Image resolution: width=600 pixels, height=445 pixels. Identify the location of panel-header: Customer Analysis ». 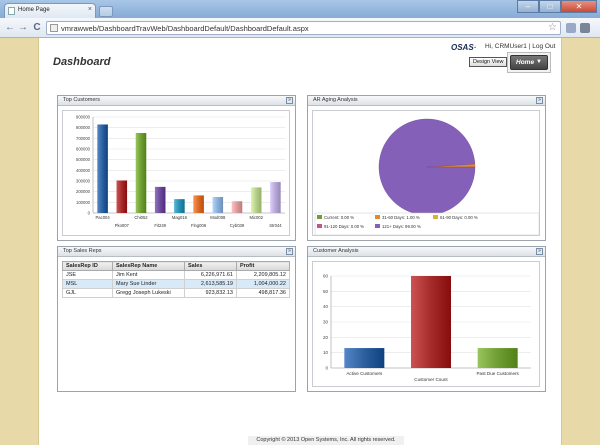
(426, 252).